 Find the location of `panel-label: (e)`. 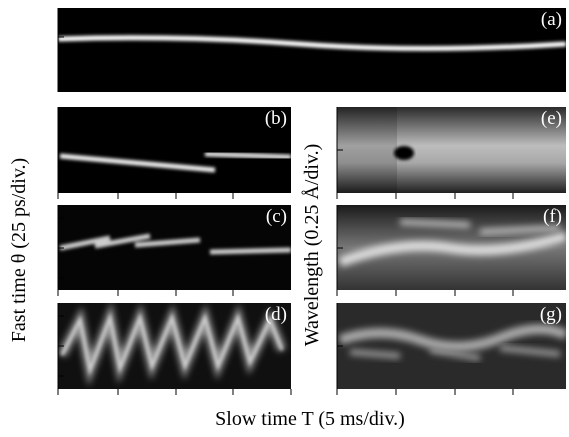

panel-label: (e) is located at coordinates (551, 118).